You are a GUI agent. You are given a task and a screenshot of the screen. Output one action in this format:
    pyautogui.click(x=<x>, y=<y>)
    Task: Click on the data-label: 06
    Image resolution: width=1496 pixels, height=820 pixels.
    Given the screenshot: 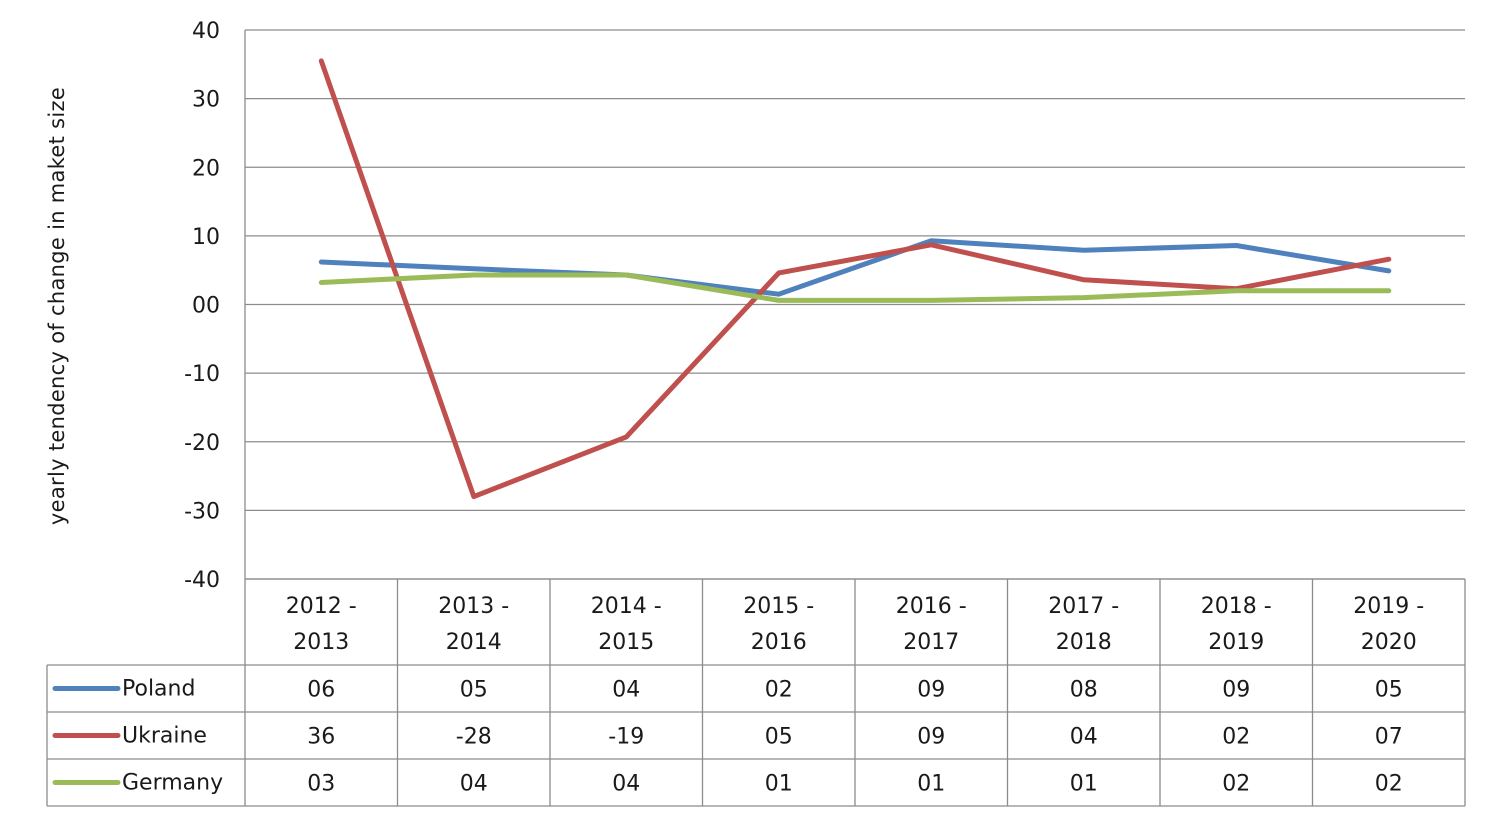 What is the action you would take?
    pyautogui.click(x=321, y=690)
    